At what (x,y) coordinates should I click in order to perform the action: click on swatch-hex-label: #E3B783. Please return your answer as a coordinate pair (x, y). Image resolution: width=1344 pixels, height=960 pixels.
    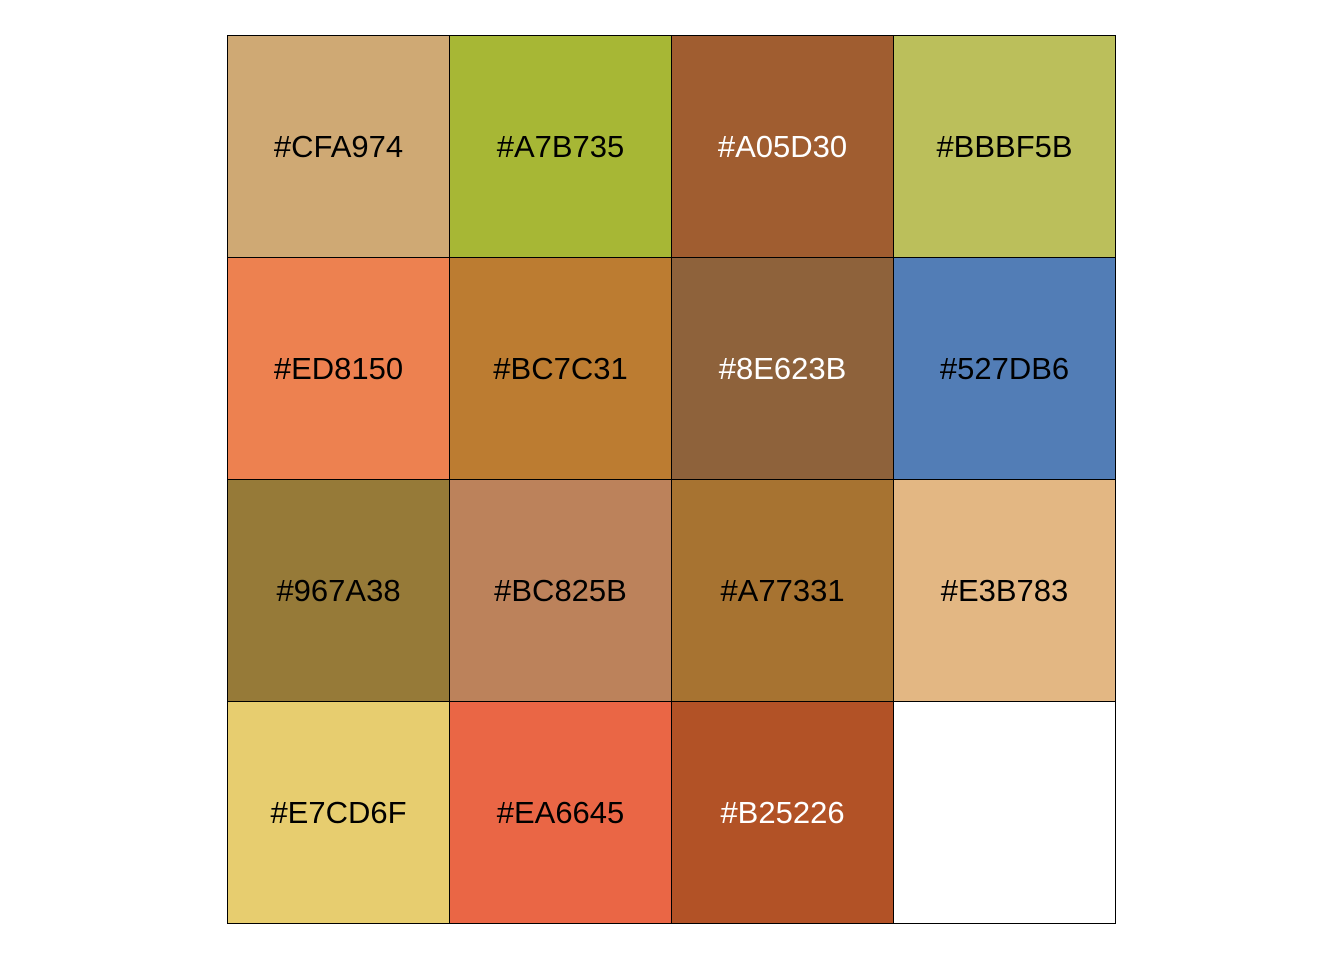
    Looking at the image, I should click on (1004, 590).